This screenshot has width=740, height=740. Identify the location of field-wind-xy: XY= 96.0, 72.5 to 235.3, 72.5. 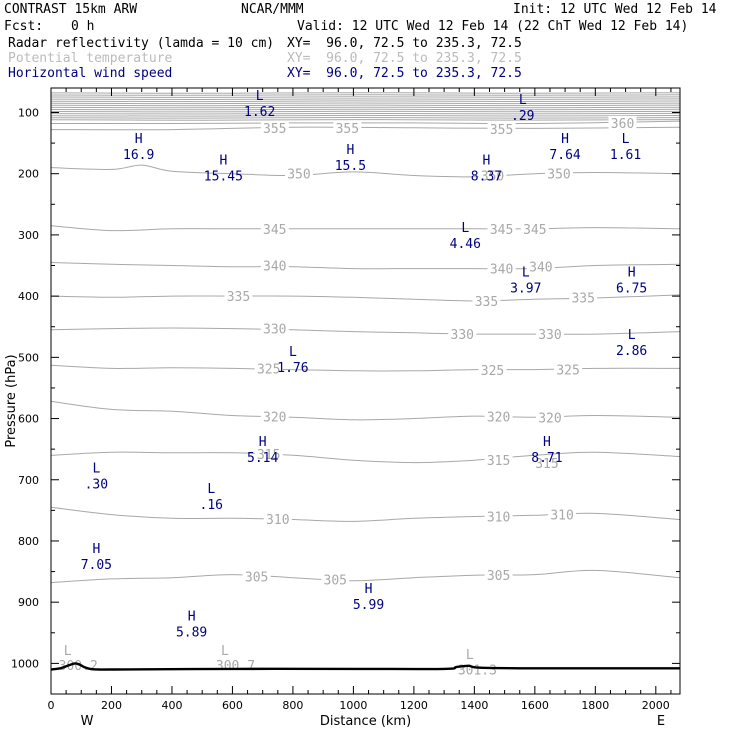
(404, 73).